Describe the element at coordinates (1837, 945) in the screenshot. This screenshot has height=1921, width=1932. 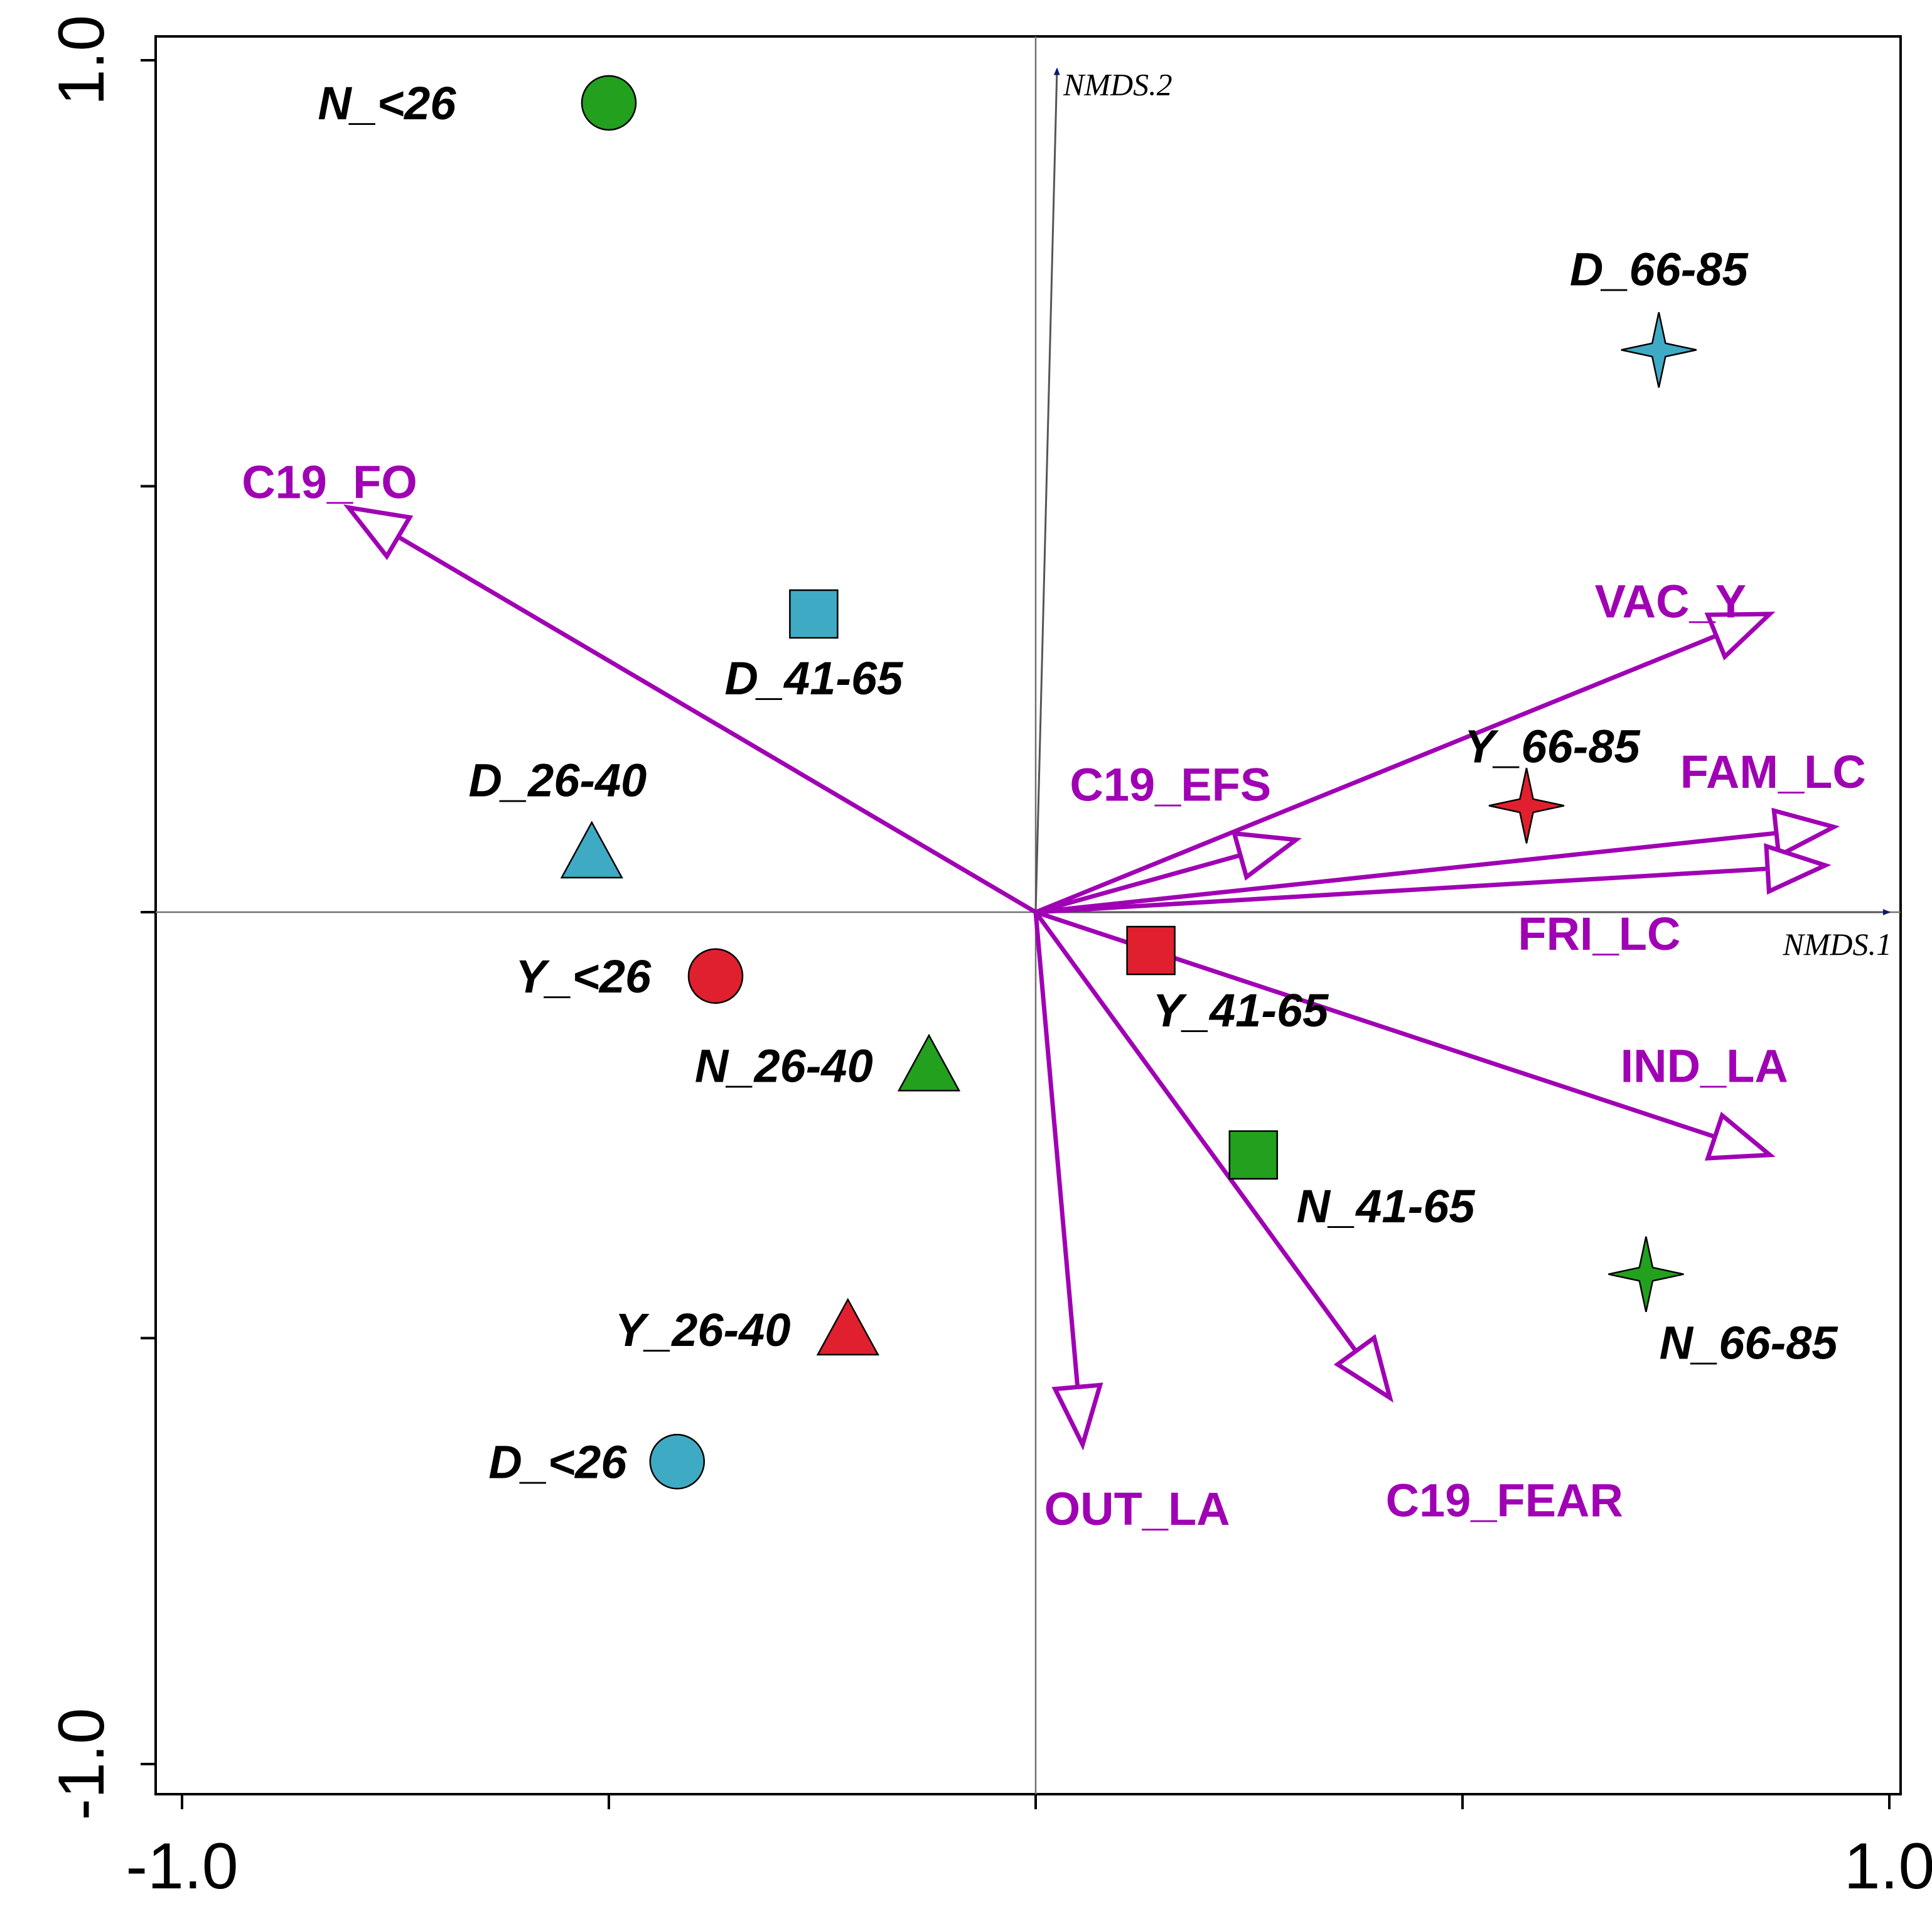
I see `axis-label-nmds-1: NMDS.1` at that location.